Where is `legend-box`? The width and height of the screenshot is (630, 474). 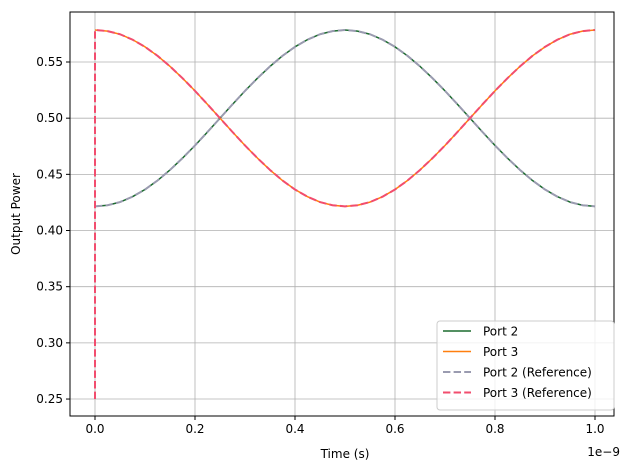
legend-box is located at coordinates (525, 365).